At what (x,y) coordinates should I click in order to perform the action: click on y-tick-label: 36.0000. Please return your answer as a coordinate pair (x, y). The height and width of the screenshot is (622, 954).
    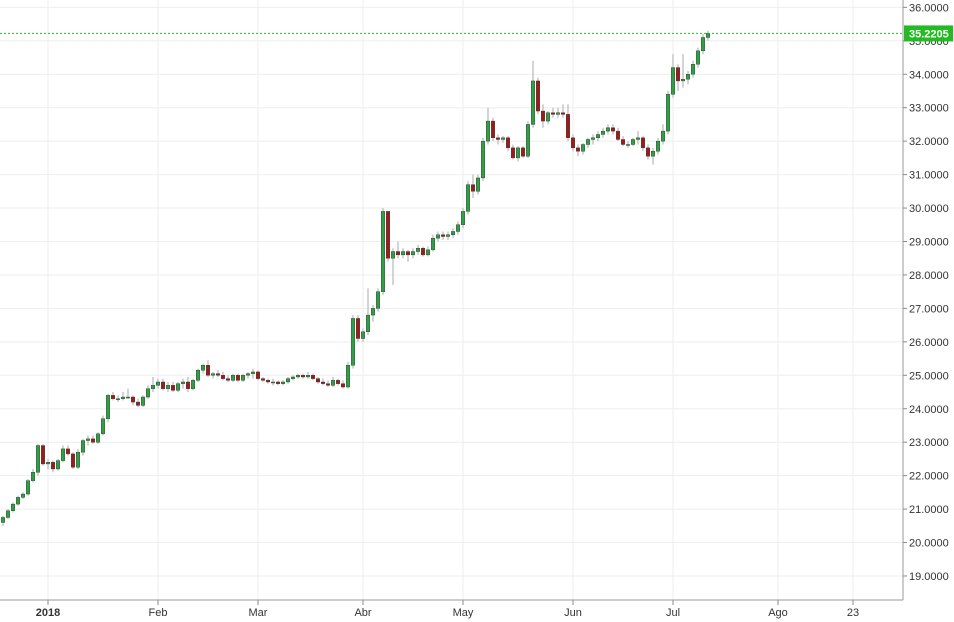
    Looking at the image, I should click on (929, 8).